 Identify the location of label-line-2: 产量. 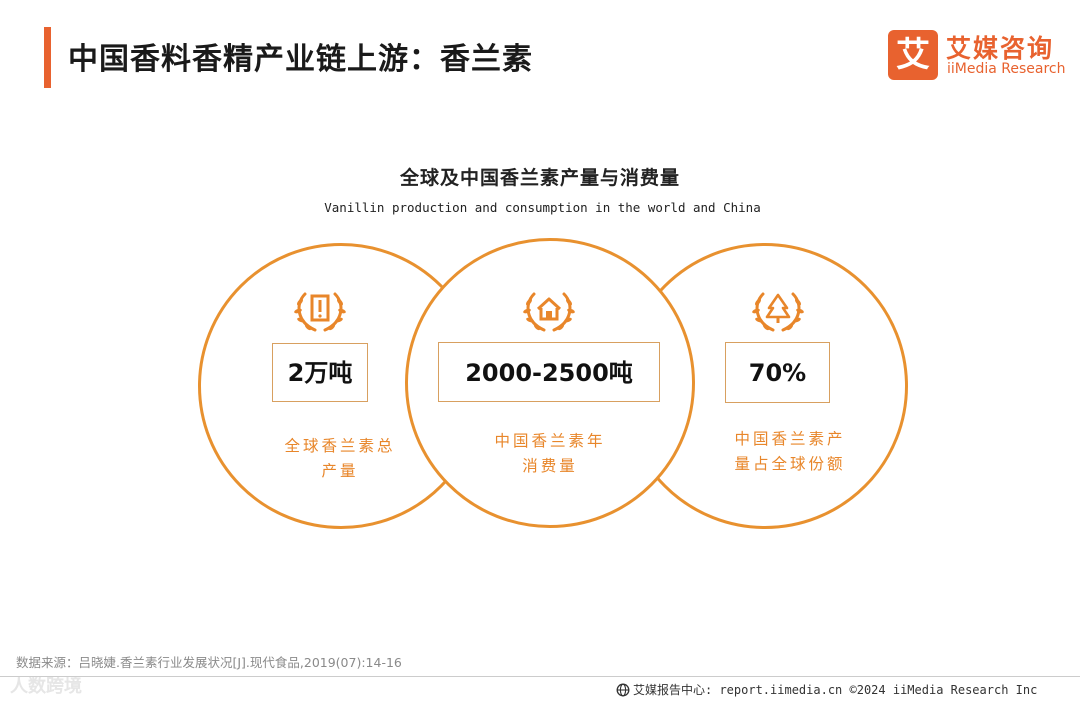
(340, 471).